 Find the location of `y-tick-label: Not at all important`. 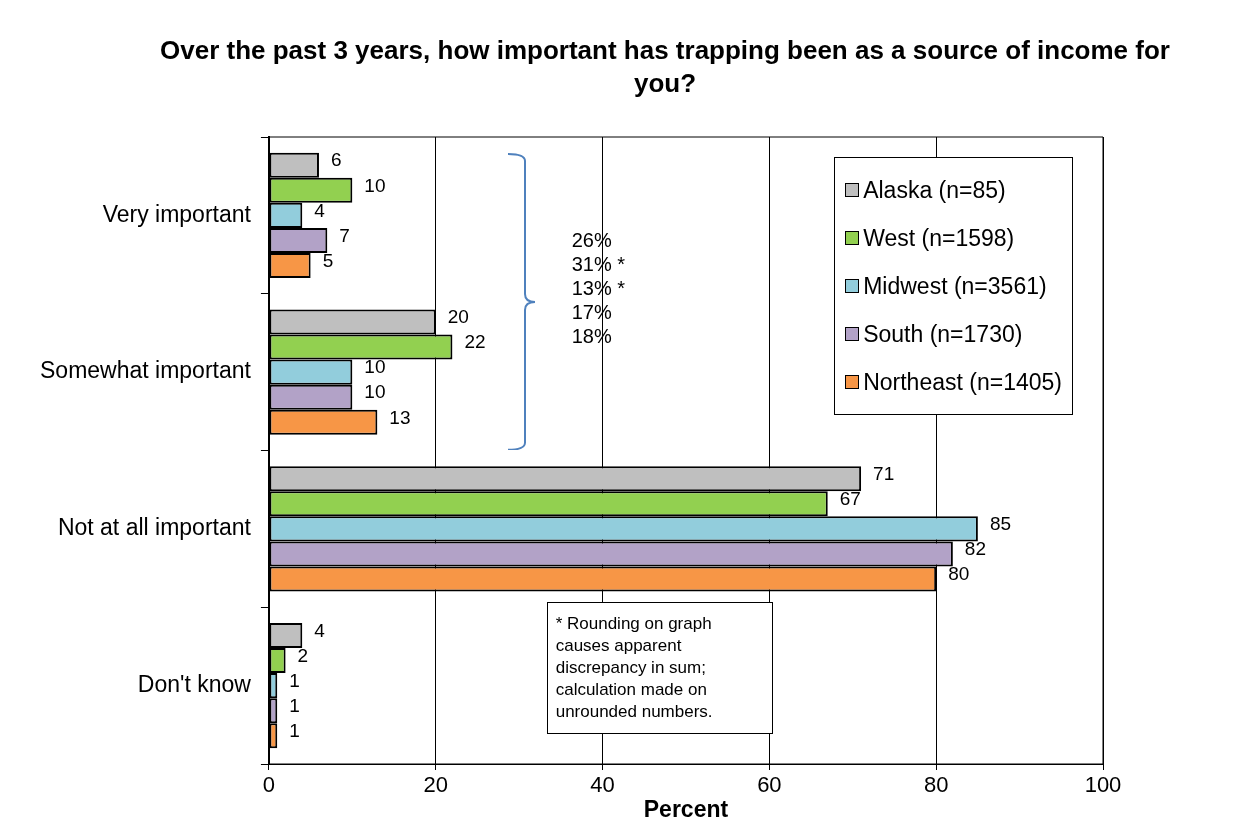

y-tick-label: Not at all important is located at coordinates (154, 527).